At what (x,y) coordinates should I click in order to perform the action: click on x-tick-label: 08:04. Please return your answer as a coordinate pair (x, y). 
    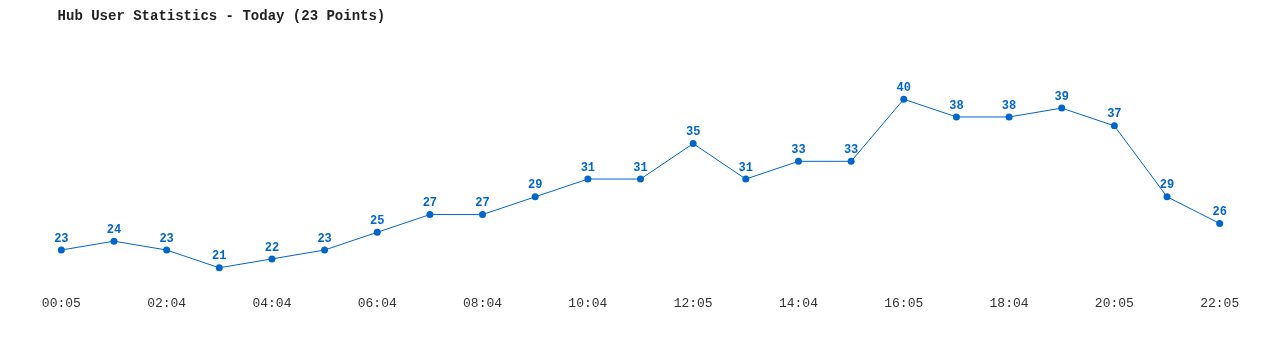
    Looking at the image, I should click on (483, 303).